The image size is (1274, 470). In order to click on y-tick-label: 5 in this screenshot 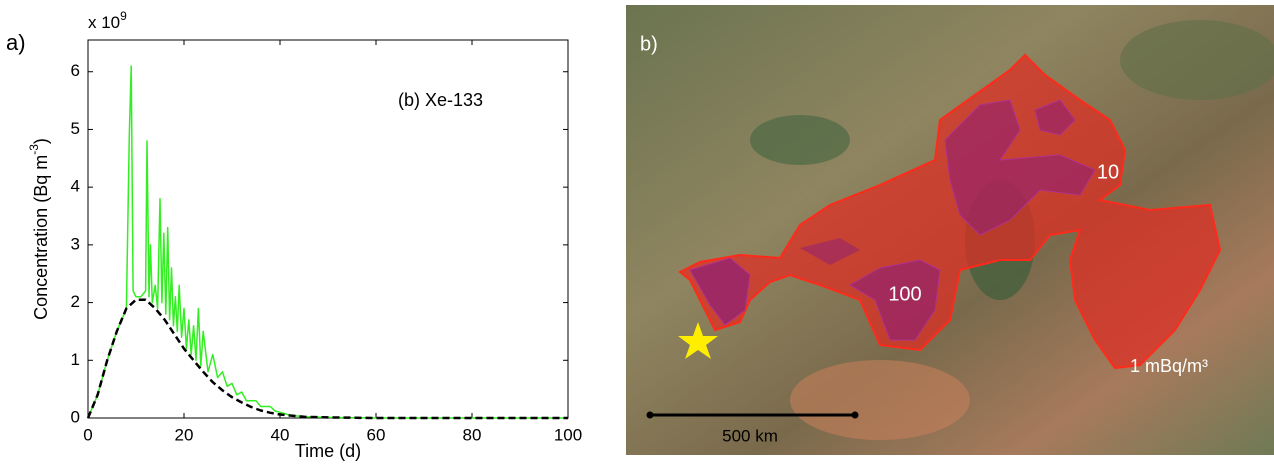, I will do `click(75, 128)`.